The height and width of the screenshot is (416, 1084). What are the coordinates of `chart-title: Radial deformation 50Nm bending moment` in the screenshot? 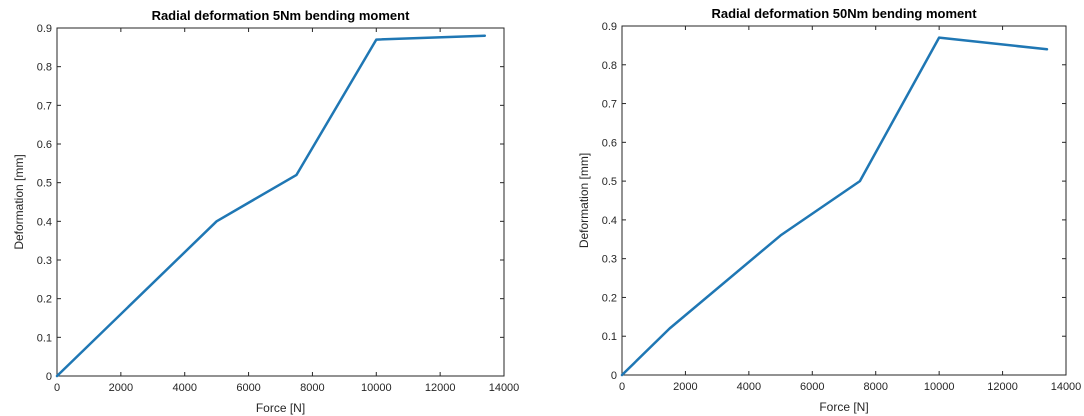 It's located at (844, 13).